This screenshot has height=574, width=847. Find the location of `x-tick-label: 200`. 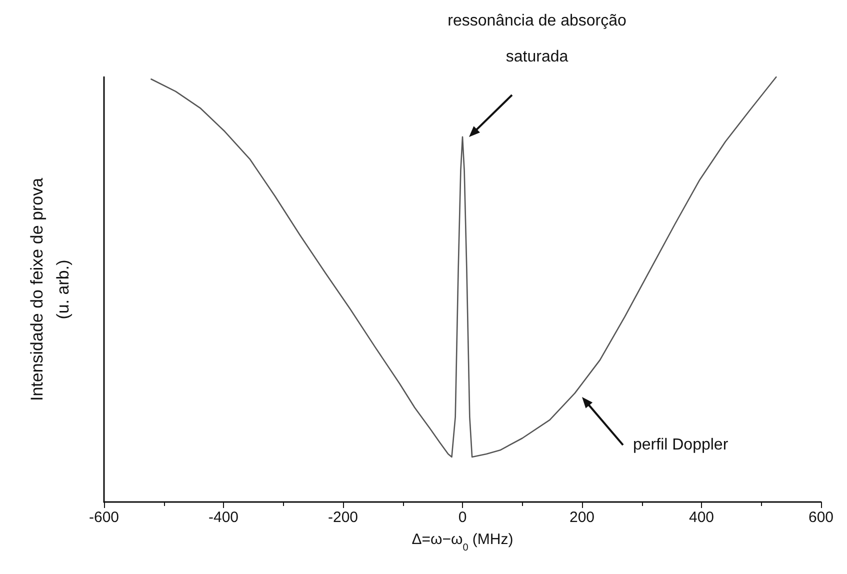

x-tick-label: 200 is located at coordinates (582, 517).